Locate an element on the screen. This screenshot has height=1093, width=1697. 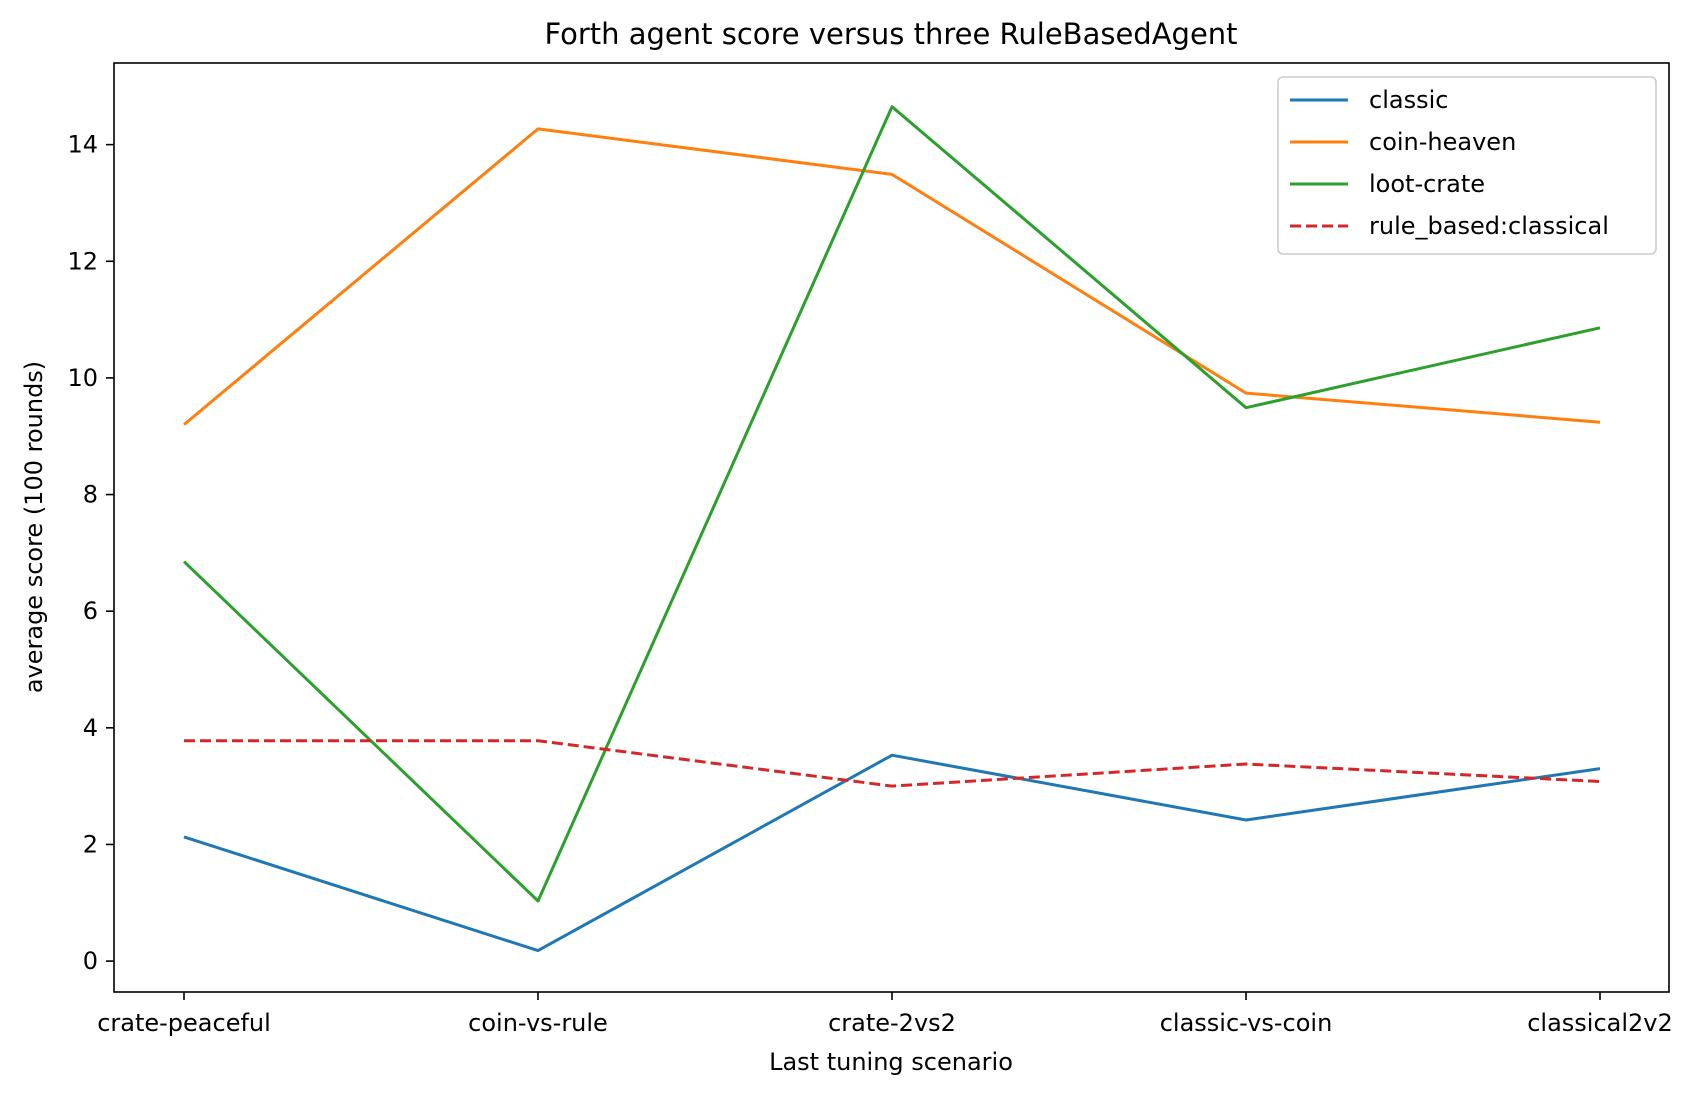
x-tick-label-coin-vs-rule: coin-vs-rule is located at coordinates (538, 1023).